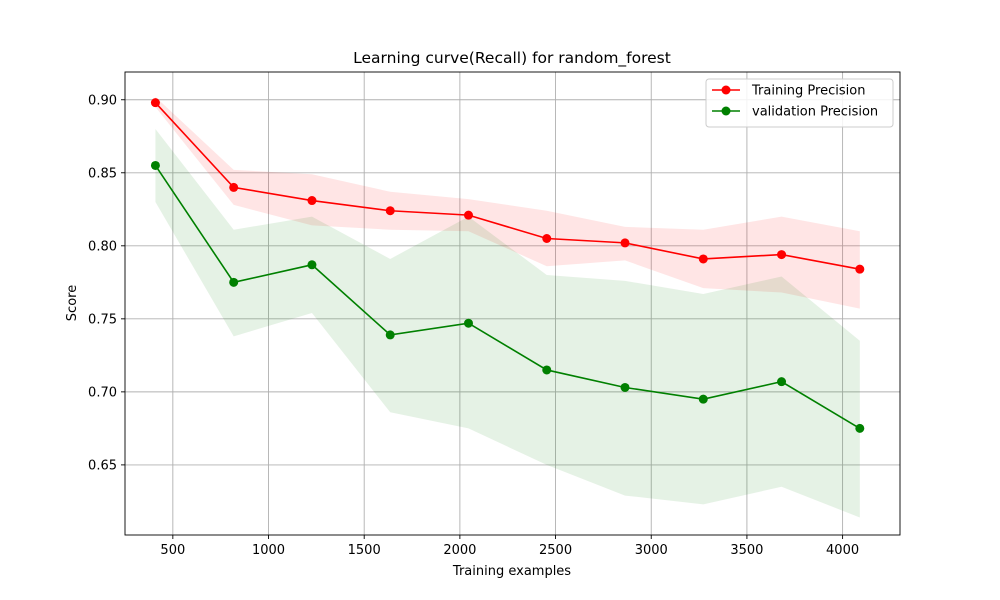  I want to click on x-tick-label: 3000, so click(651, 550).